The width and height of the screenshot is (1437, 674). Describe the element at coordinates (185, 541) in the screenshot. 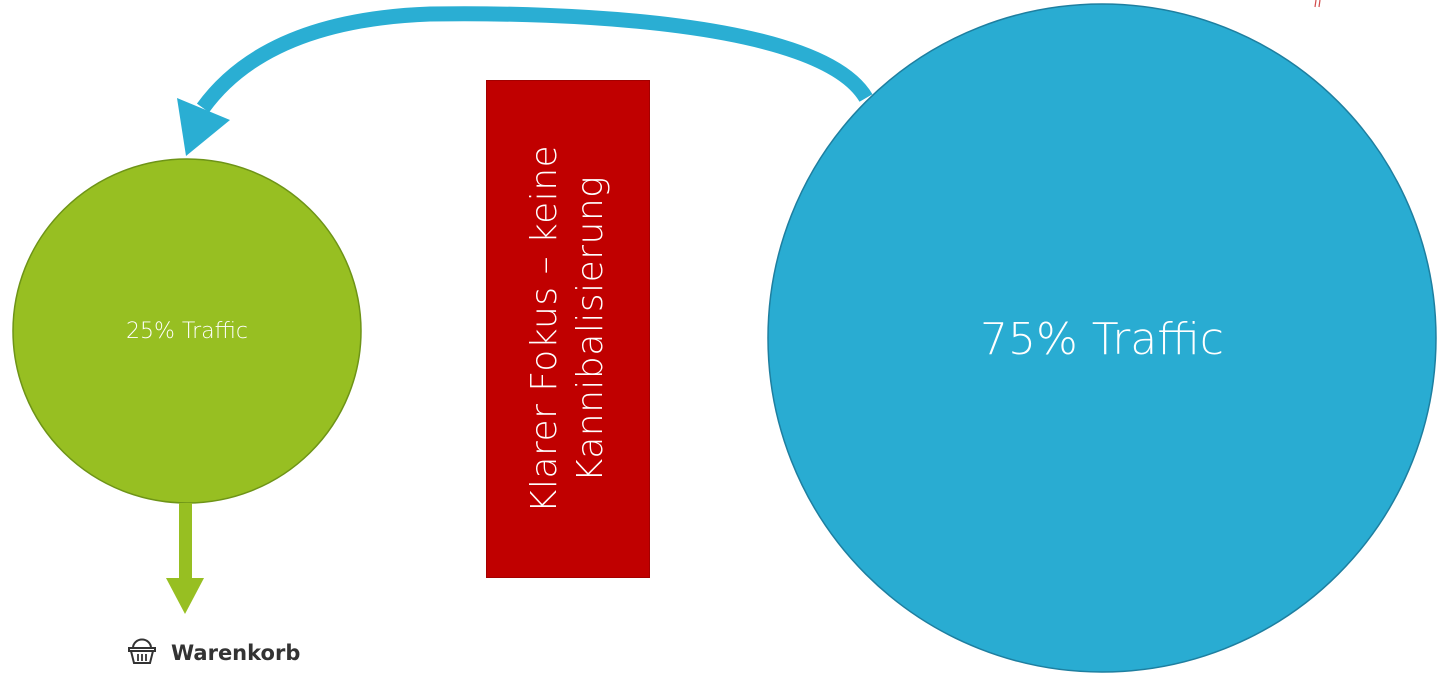

I see `cart-arrow-shaft` at that location.